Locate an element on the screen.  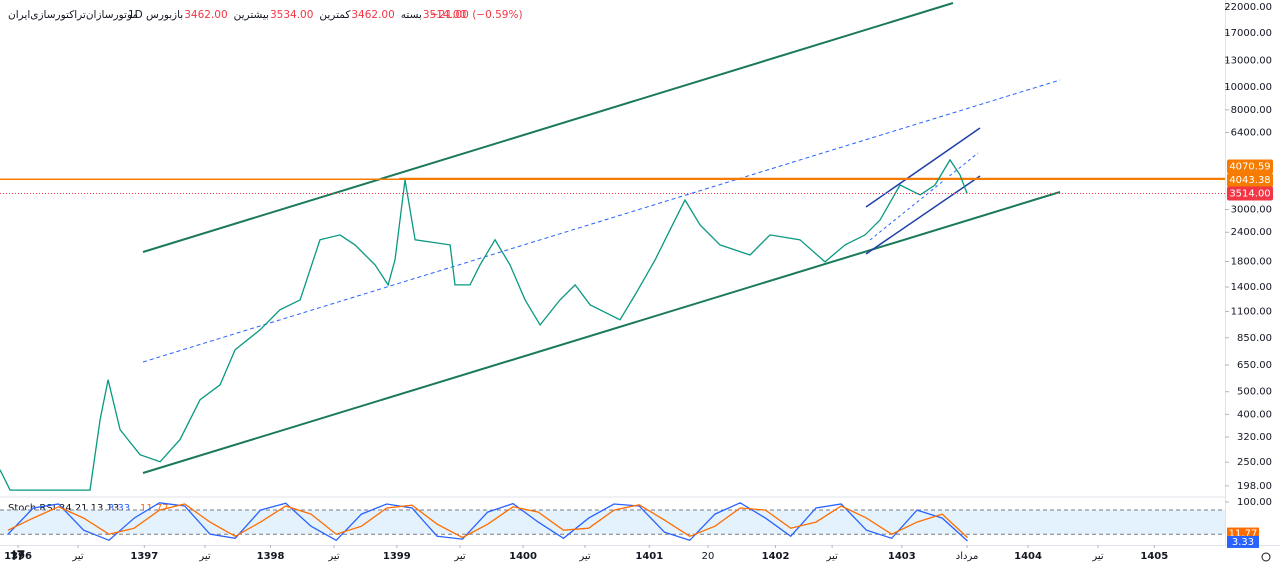
y-tick-label: 400.00 is located at coordinates (1254, 414).